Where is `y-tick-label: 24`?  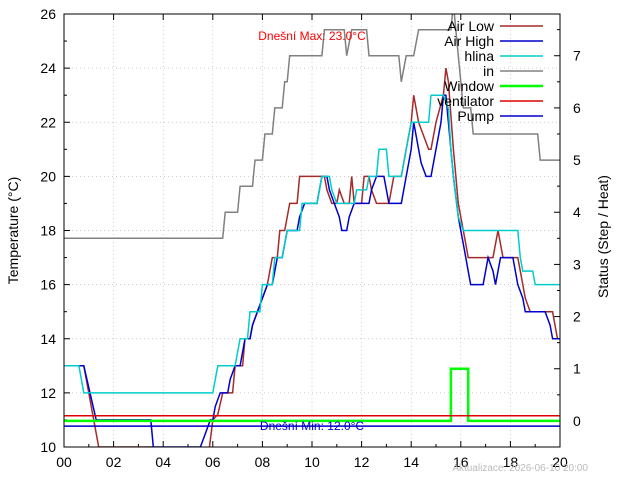 y-tick-label: 24 is located at coordinates (48, 68).